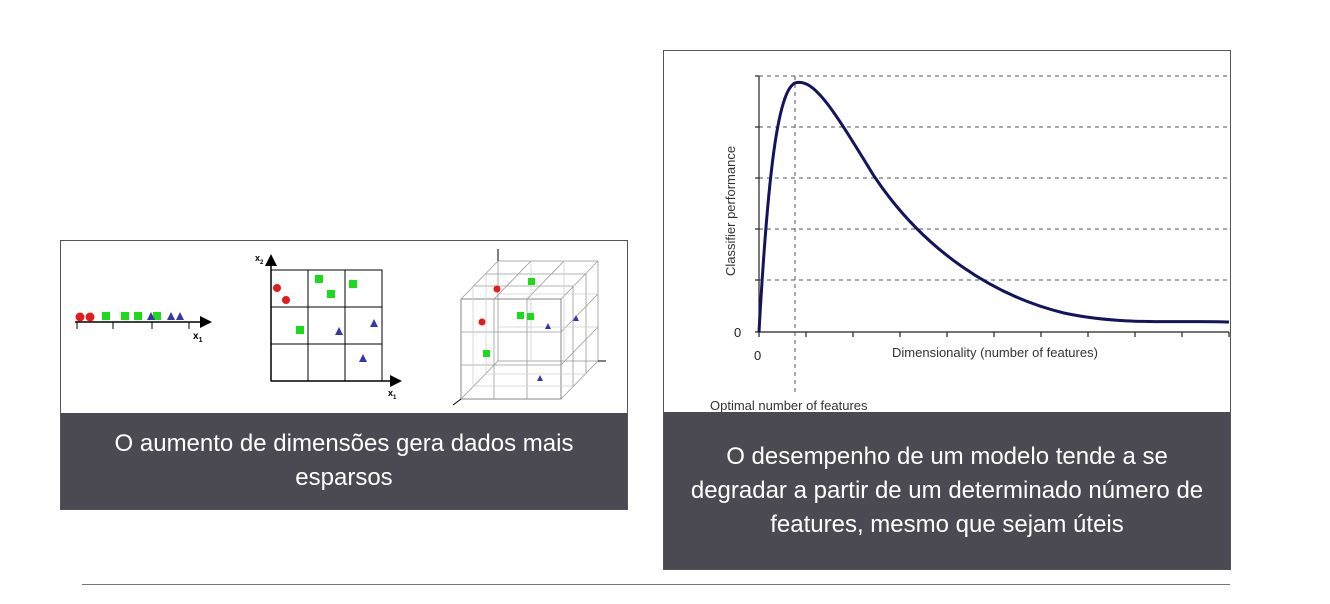 Image resolution: width=1330 pixels, height=604 pixels. What do you see at coordinates (737, 332) in the screenshot?
I see `y-origin-label: 0` at bounding box center [737, 332].